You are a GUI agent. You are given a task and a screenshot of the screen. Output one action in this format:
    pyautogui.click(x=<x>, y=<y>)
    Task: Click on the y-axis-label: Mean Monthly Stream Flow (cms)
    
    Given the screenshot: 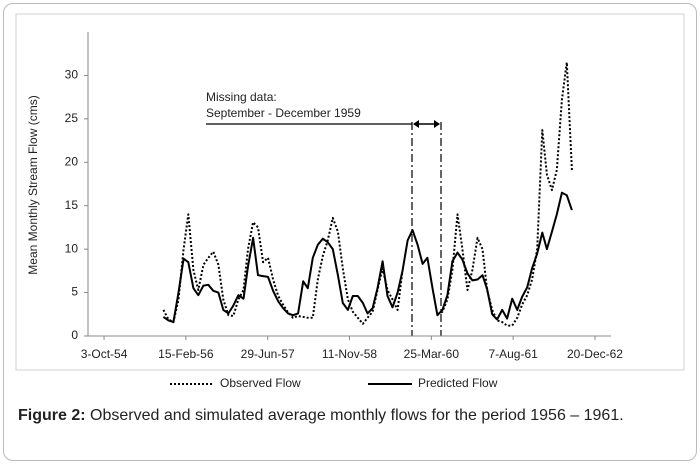 What is the action you would take?
    pyautogui.click(x=33, y=184)
    